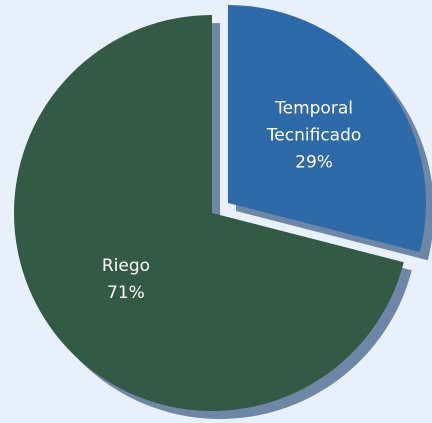 The width and height of the screenshot is (432, 423). What do you see at coordinates (314, 162) in the screenshot?
I see `slice-value: 29%` at bounding box center [314, 162].